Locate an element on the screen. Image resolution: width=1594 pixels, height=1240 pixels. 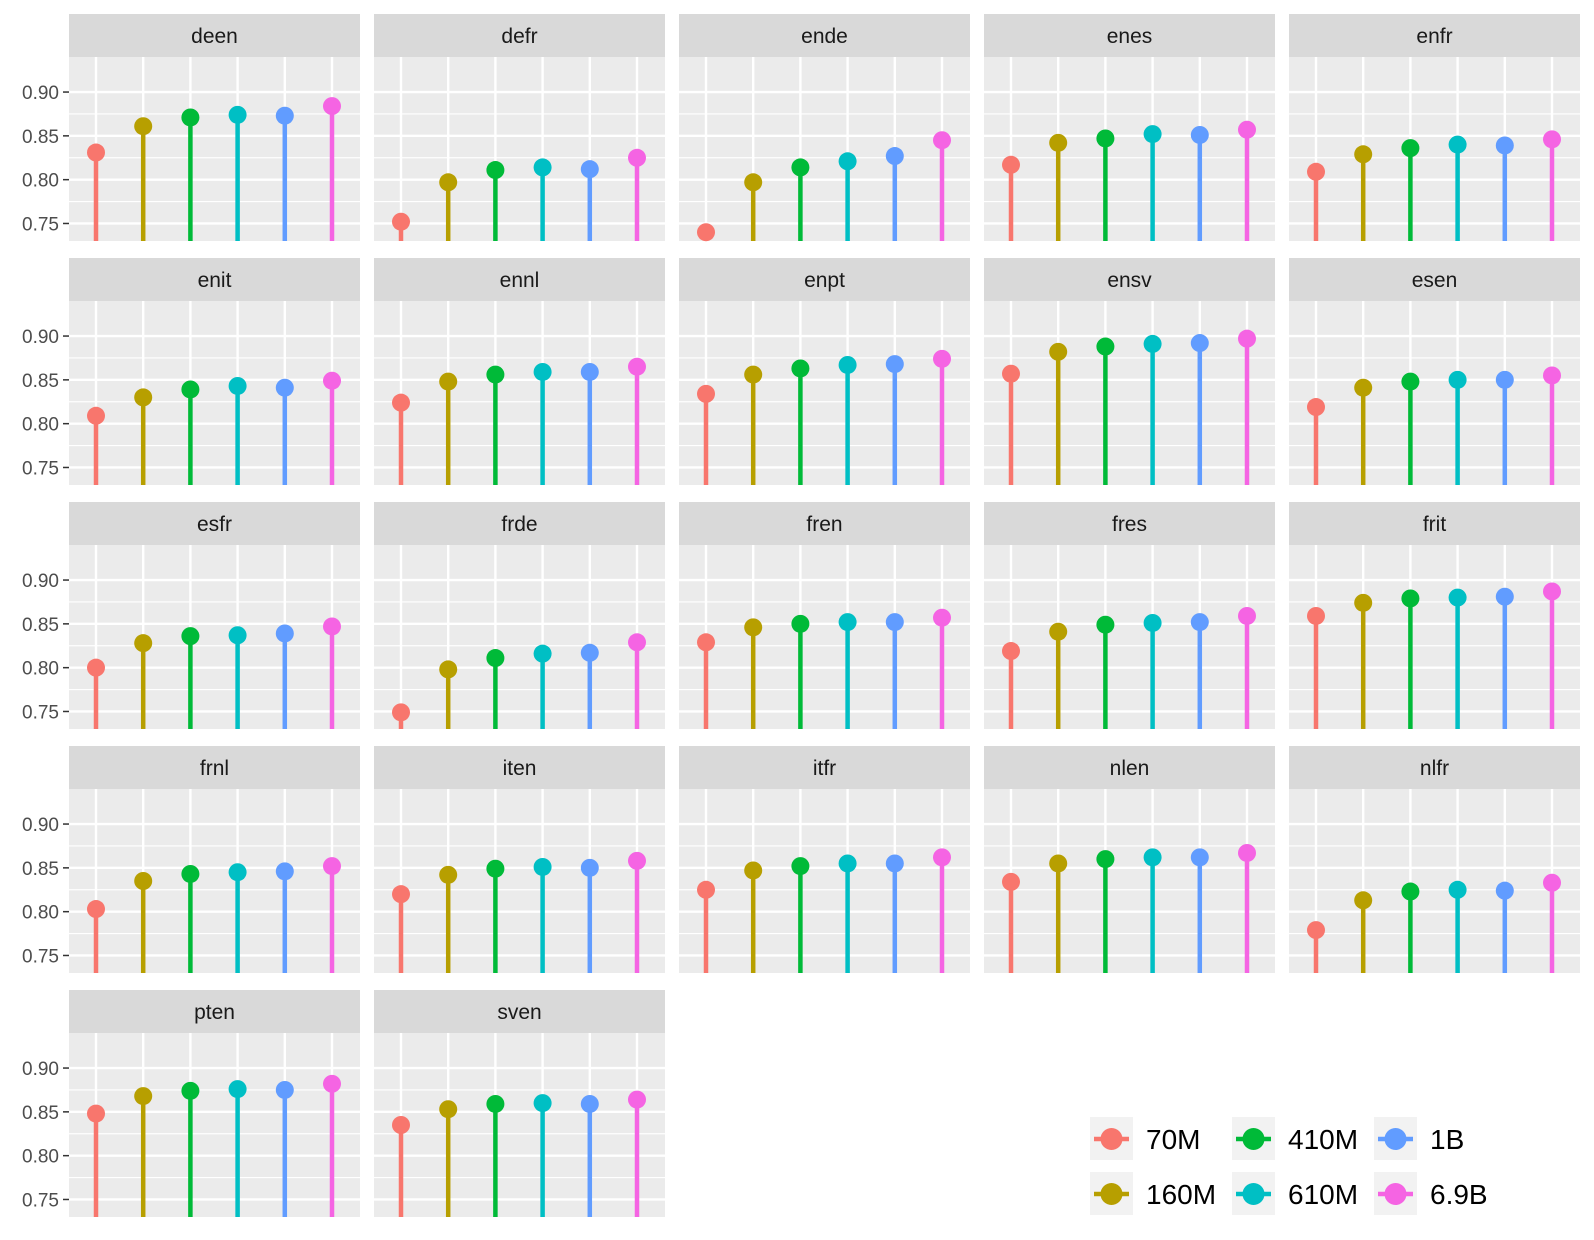
legend-label: 160M is located at coordinates (1181, 1194).